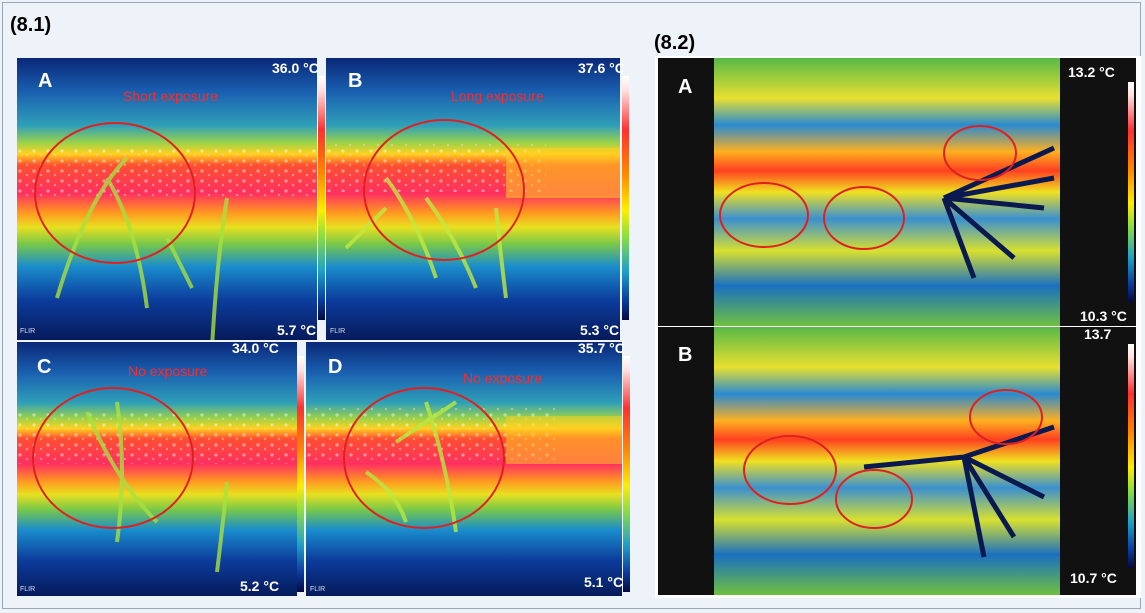 The height and width of the screenshot is (613, 1145). I want to click on thermal-image-8-2-b, so click(887, 461).